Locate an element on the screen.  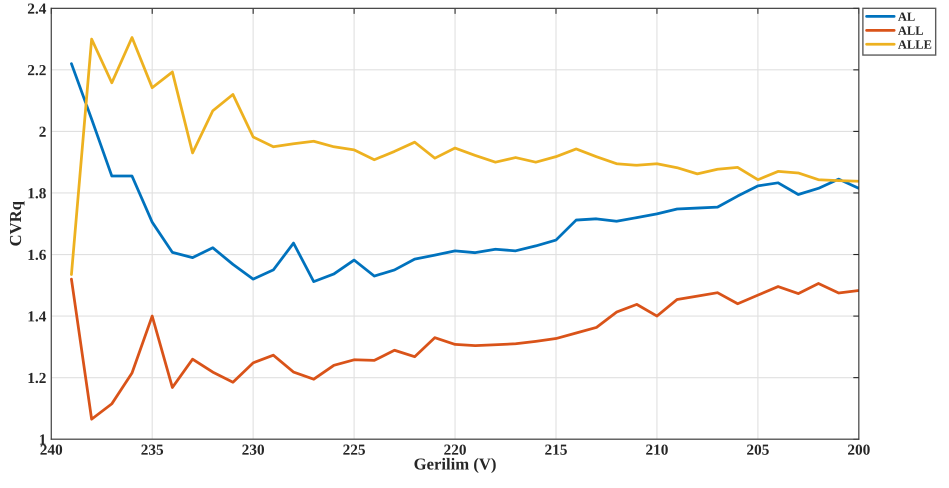
x-tick-label: 240 is located at coordinates (51, 449).